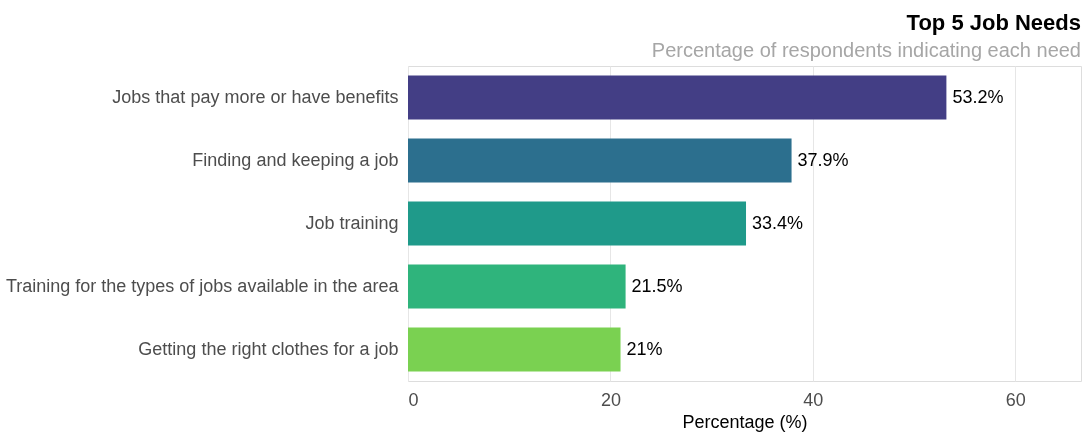 This screenshot has height=438, width=1089. I want to click on data-label: 33.4%, so click(778, 222).